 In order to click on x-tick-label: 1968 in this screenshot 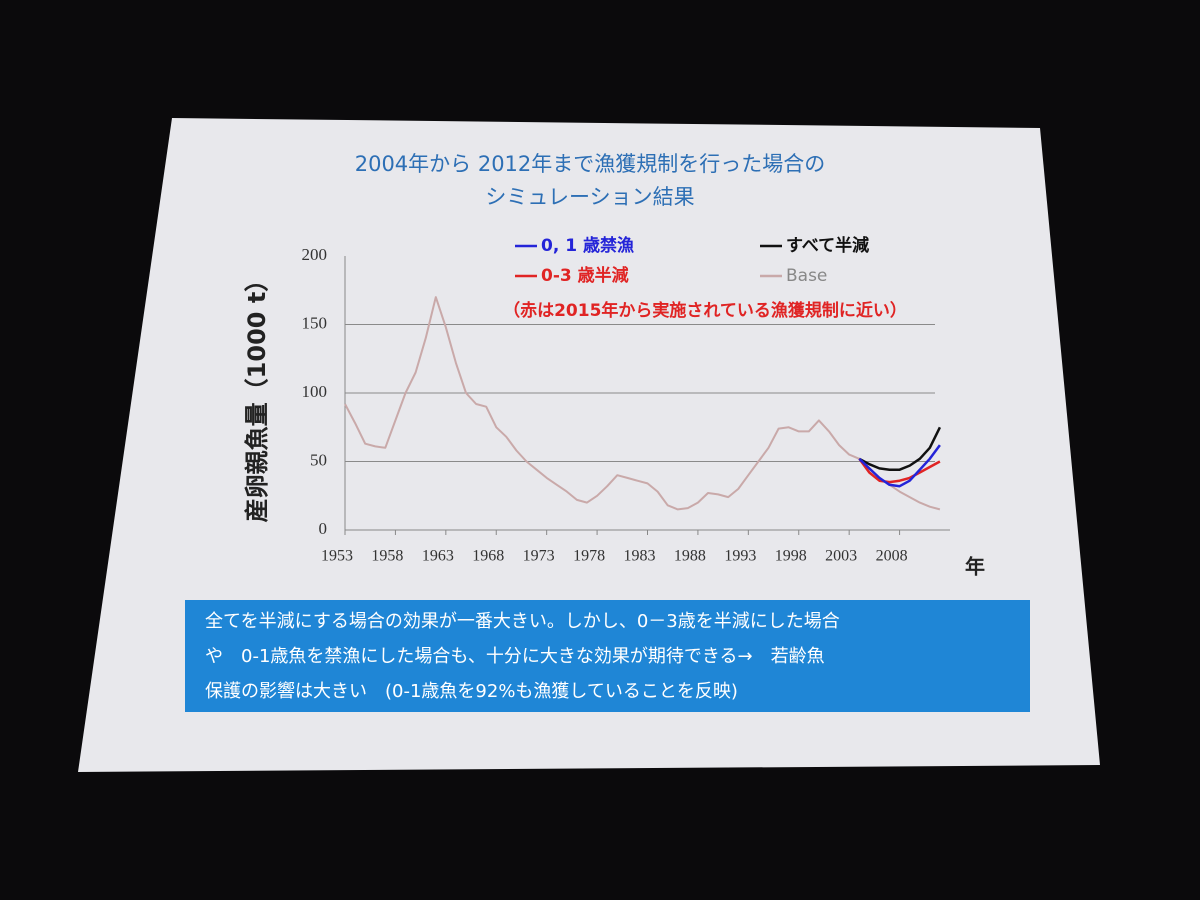, I will do `click(488, 556)`.